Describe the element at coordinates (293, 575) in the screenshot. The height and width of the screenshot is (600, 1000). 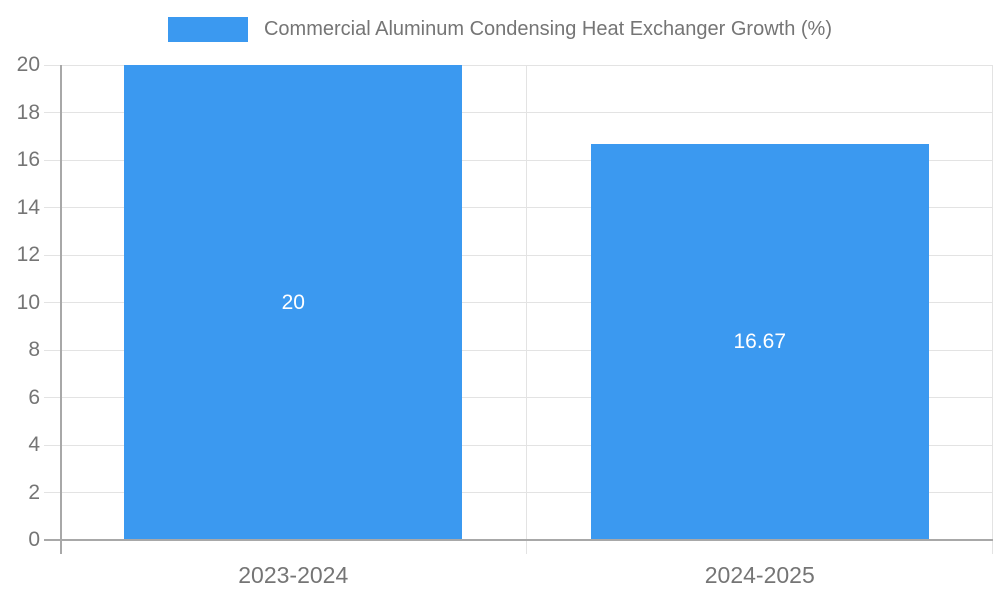
I see `x-tick-label: 2023-2024` at that location.